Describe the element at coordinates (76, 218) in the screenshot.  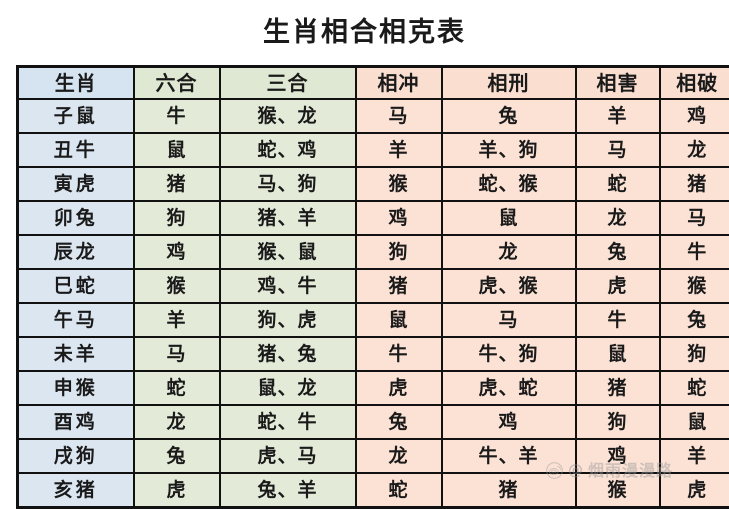
I see `cell-sign: 卯兔` at that location.